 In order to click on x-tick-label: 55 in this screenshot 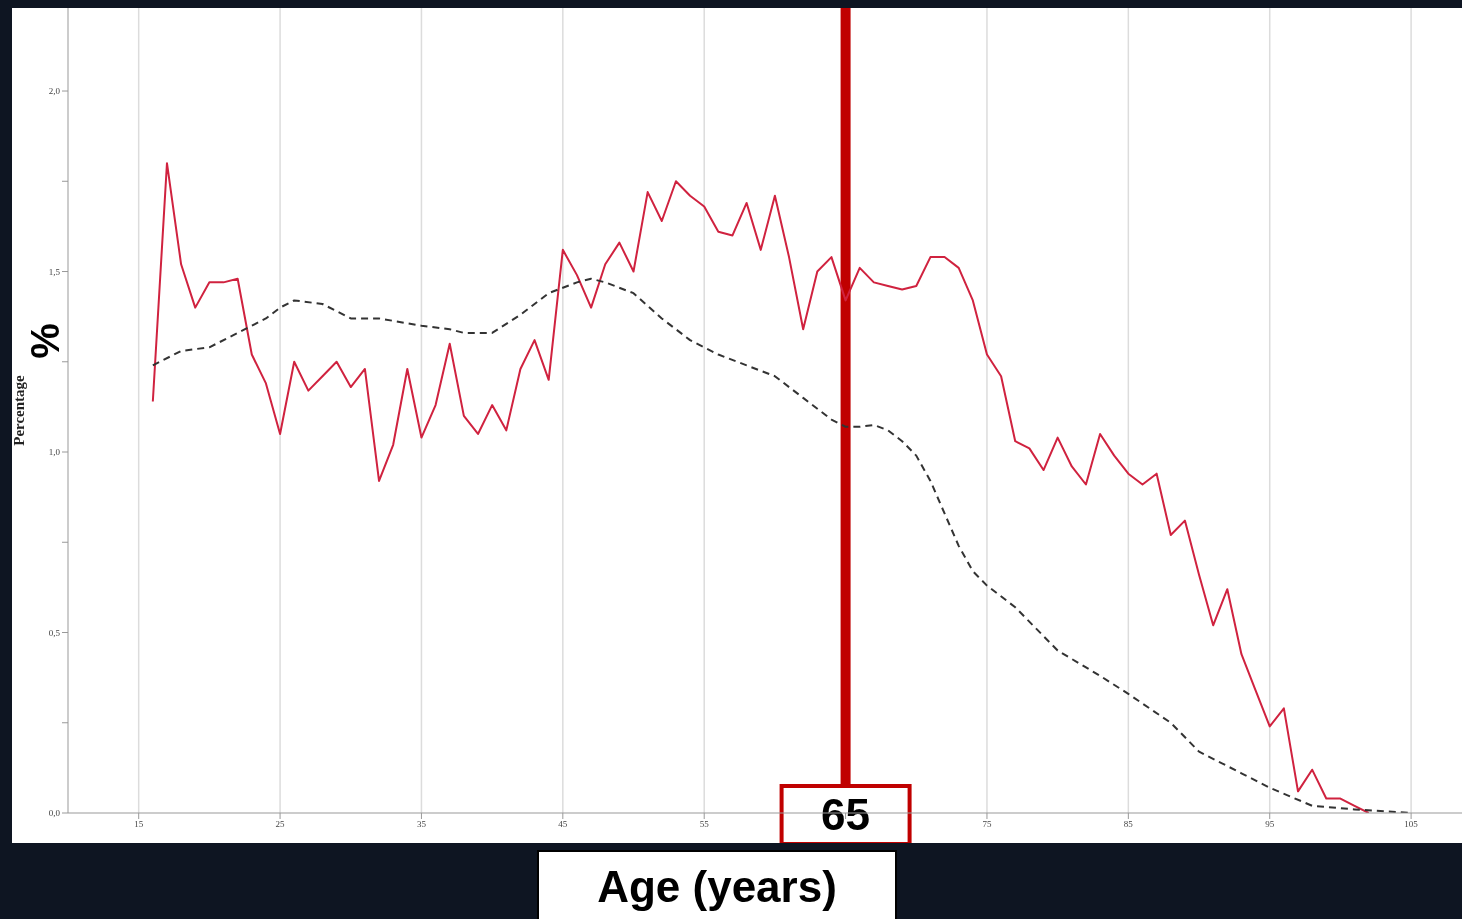, I will do `click(704, 824)`.